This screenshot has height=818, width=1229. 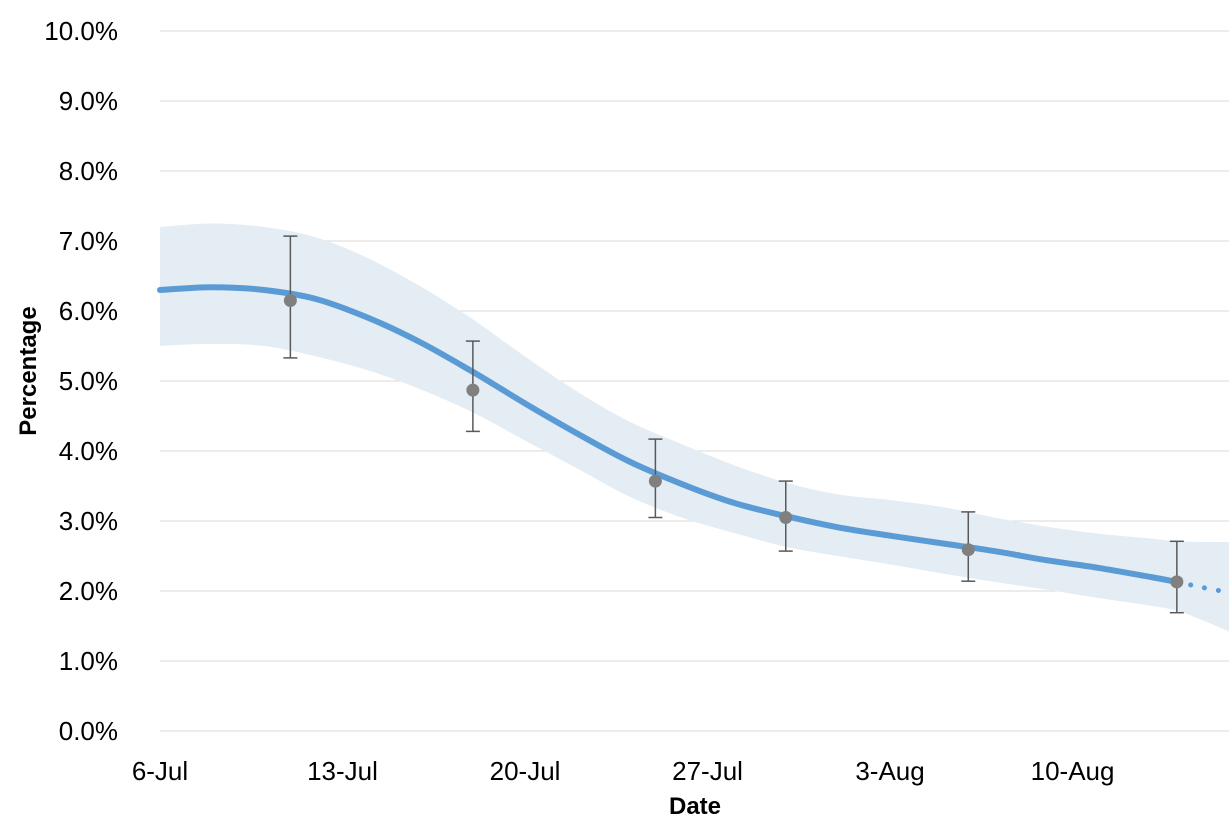 I want to click on x-axis-title: Date, so click(x=695, y=805).